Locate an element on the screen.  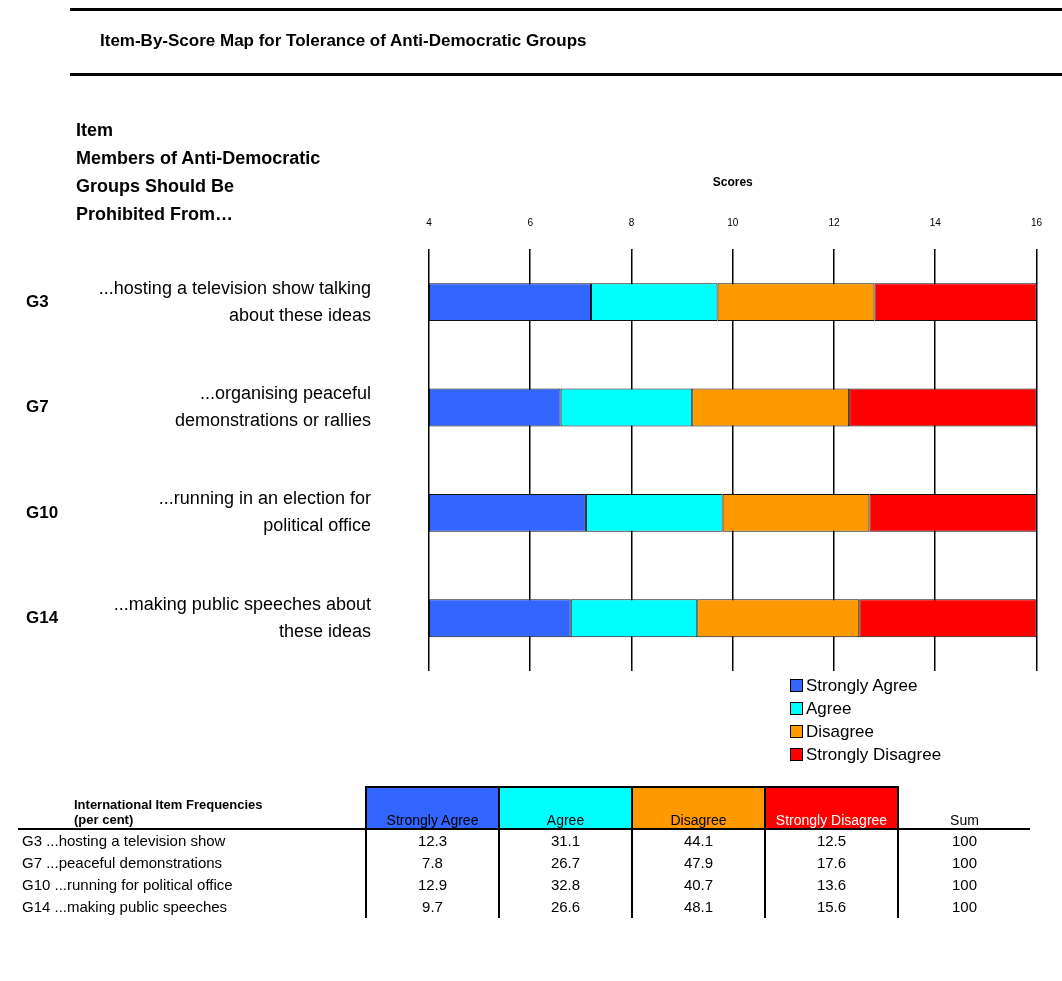
data-label: 9.7 is located at coordinates (432, 907).